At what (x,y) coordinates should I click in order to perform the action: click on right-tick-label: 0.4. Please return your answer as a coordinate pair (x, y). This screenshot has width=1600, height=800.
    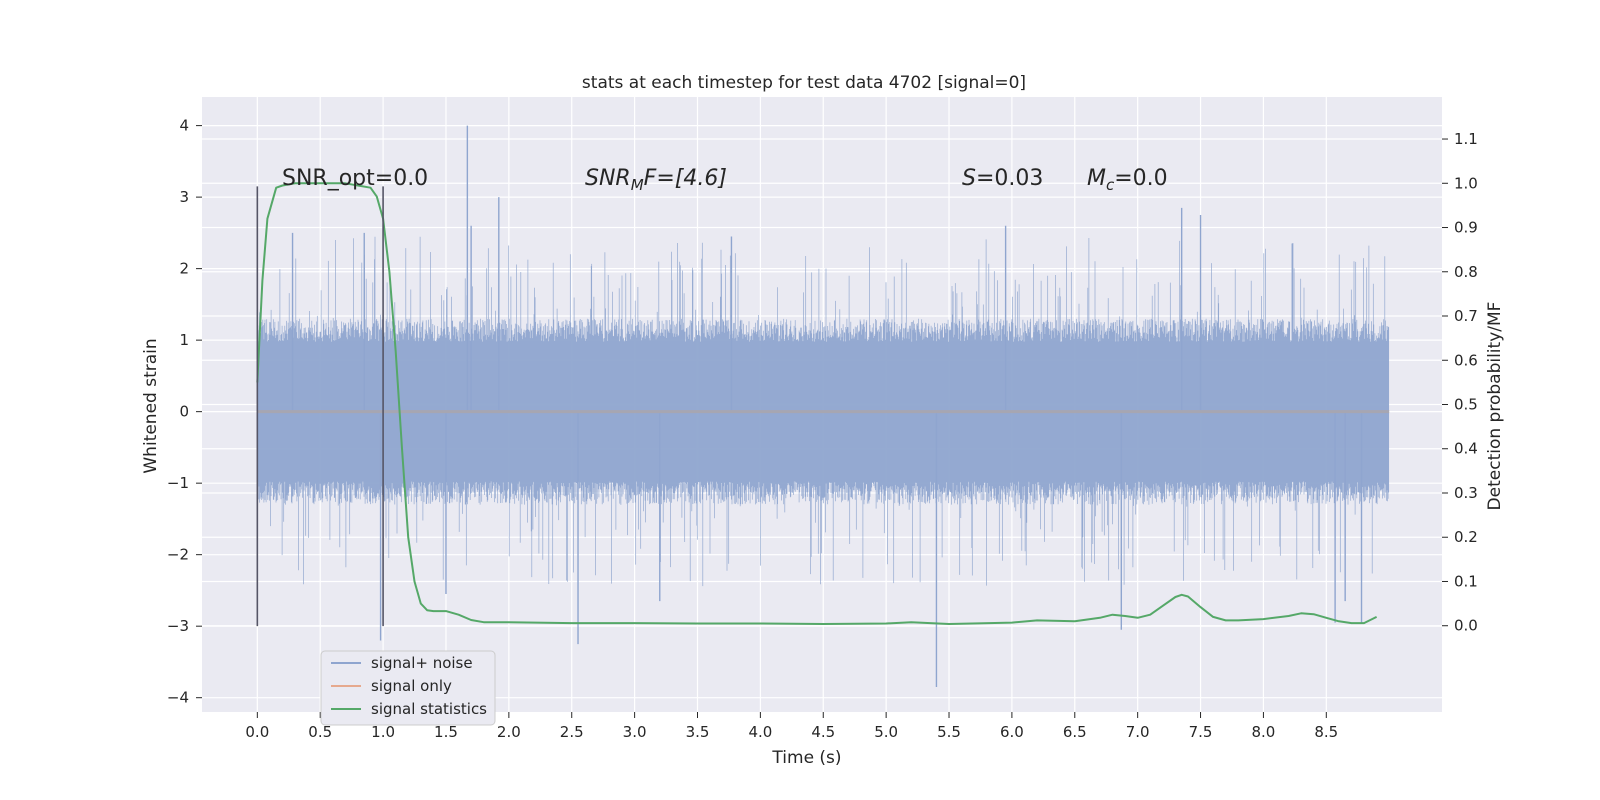
    Looking at the image, I should click on (1466, 449).